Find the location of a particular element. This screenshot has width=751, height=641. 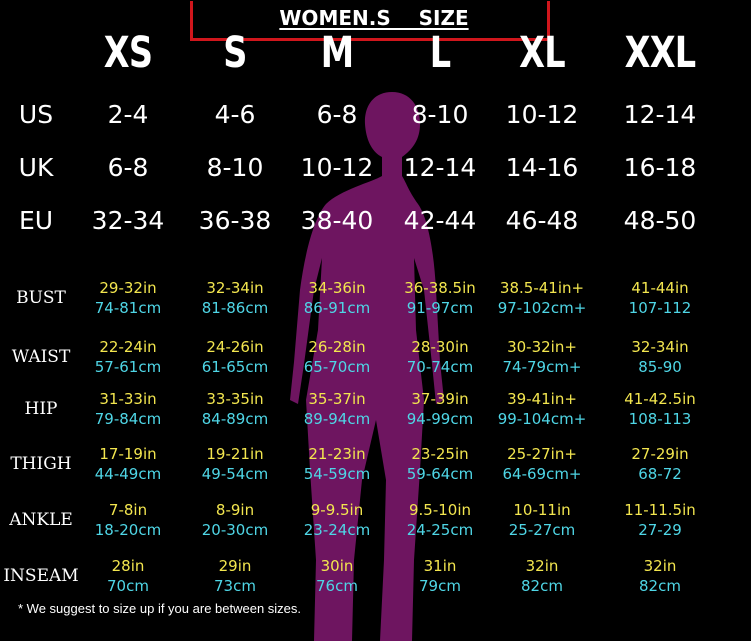

size-conversion-value: 6-8 is located at coordinates (337, 114).